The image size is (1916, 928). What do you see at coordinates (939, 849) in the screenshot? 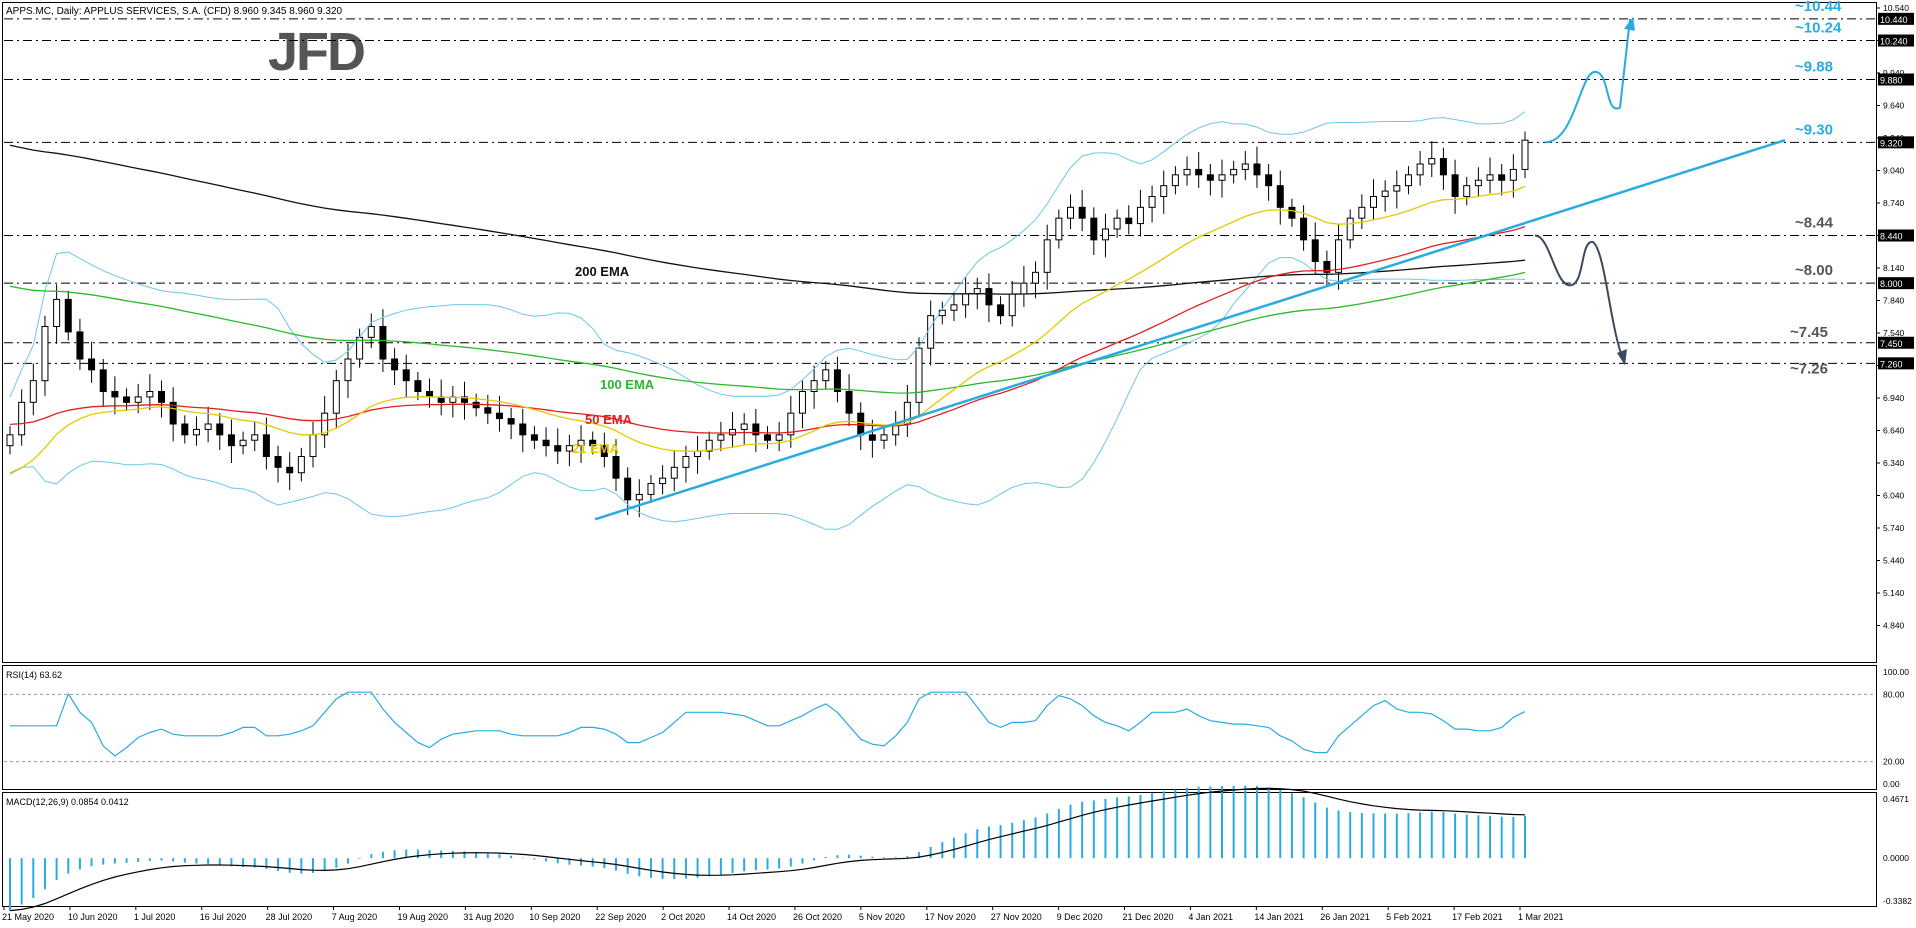
I see `macd-panel-frame` at bounding box center [939, 849].